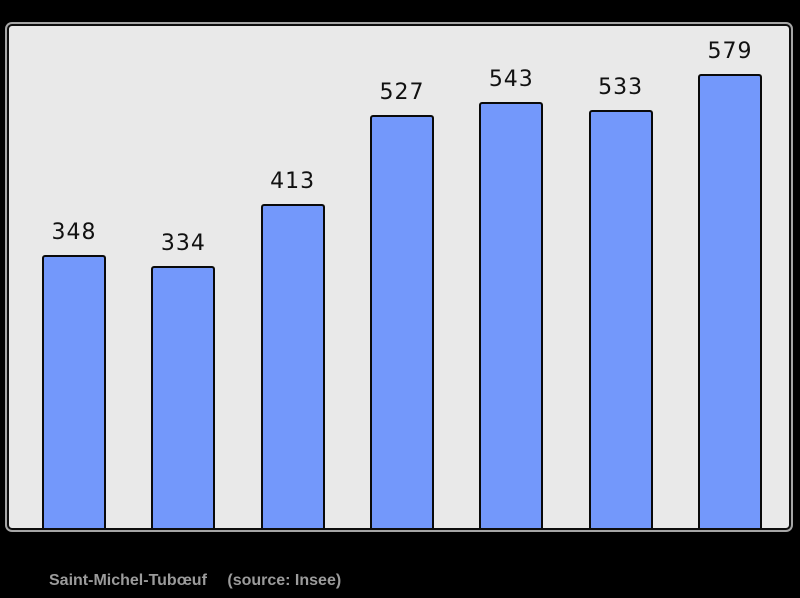 This screenshot has height=598, width=800. I want to click on bar-group: 533, so click(620, 301).